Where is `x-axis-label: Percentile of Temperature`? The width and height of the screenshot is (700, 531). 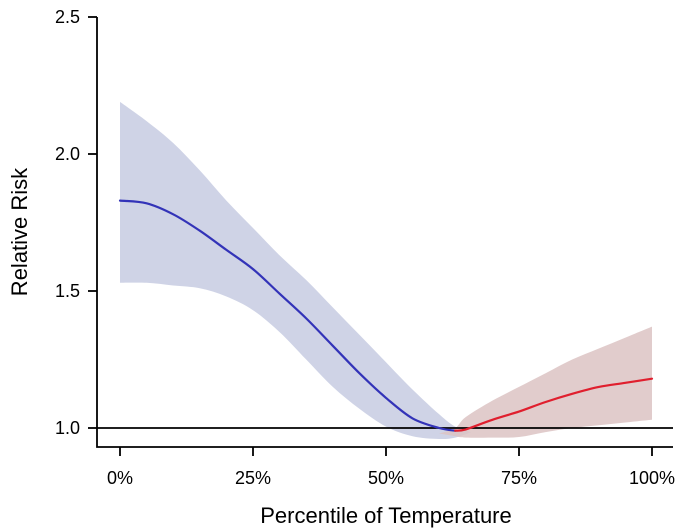 x-axis-label: Percentile of Temperature is located at coordinates (386, 515).